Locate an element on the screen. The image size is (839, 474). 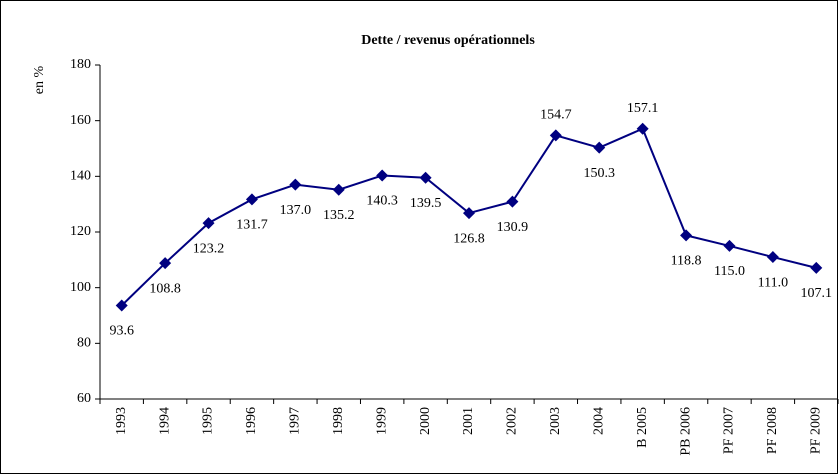
y-tick-label: 80 is located at coordinates (84, 343).